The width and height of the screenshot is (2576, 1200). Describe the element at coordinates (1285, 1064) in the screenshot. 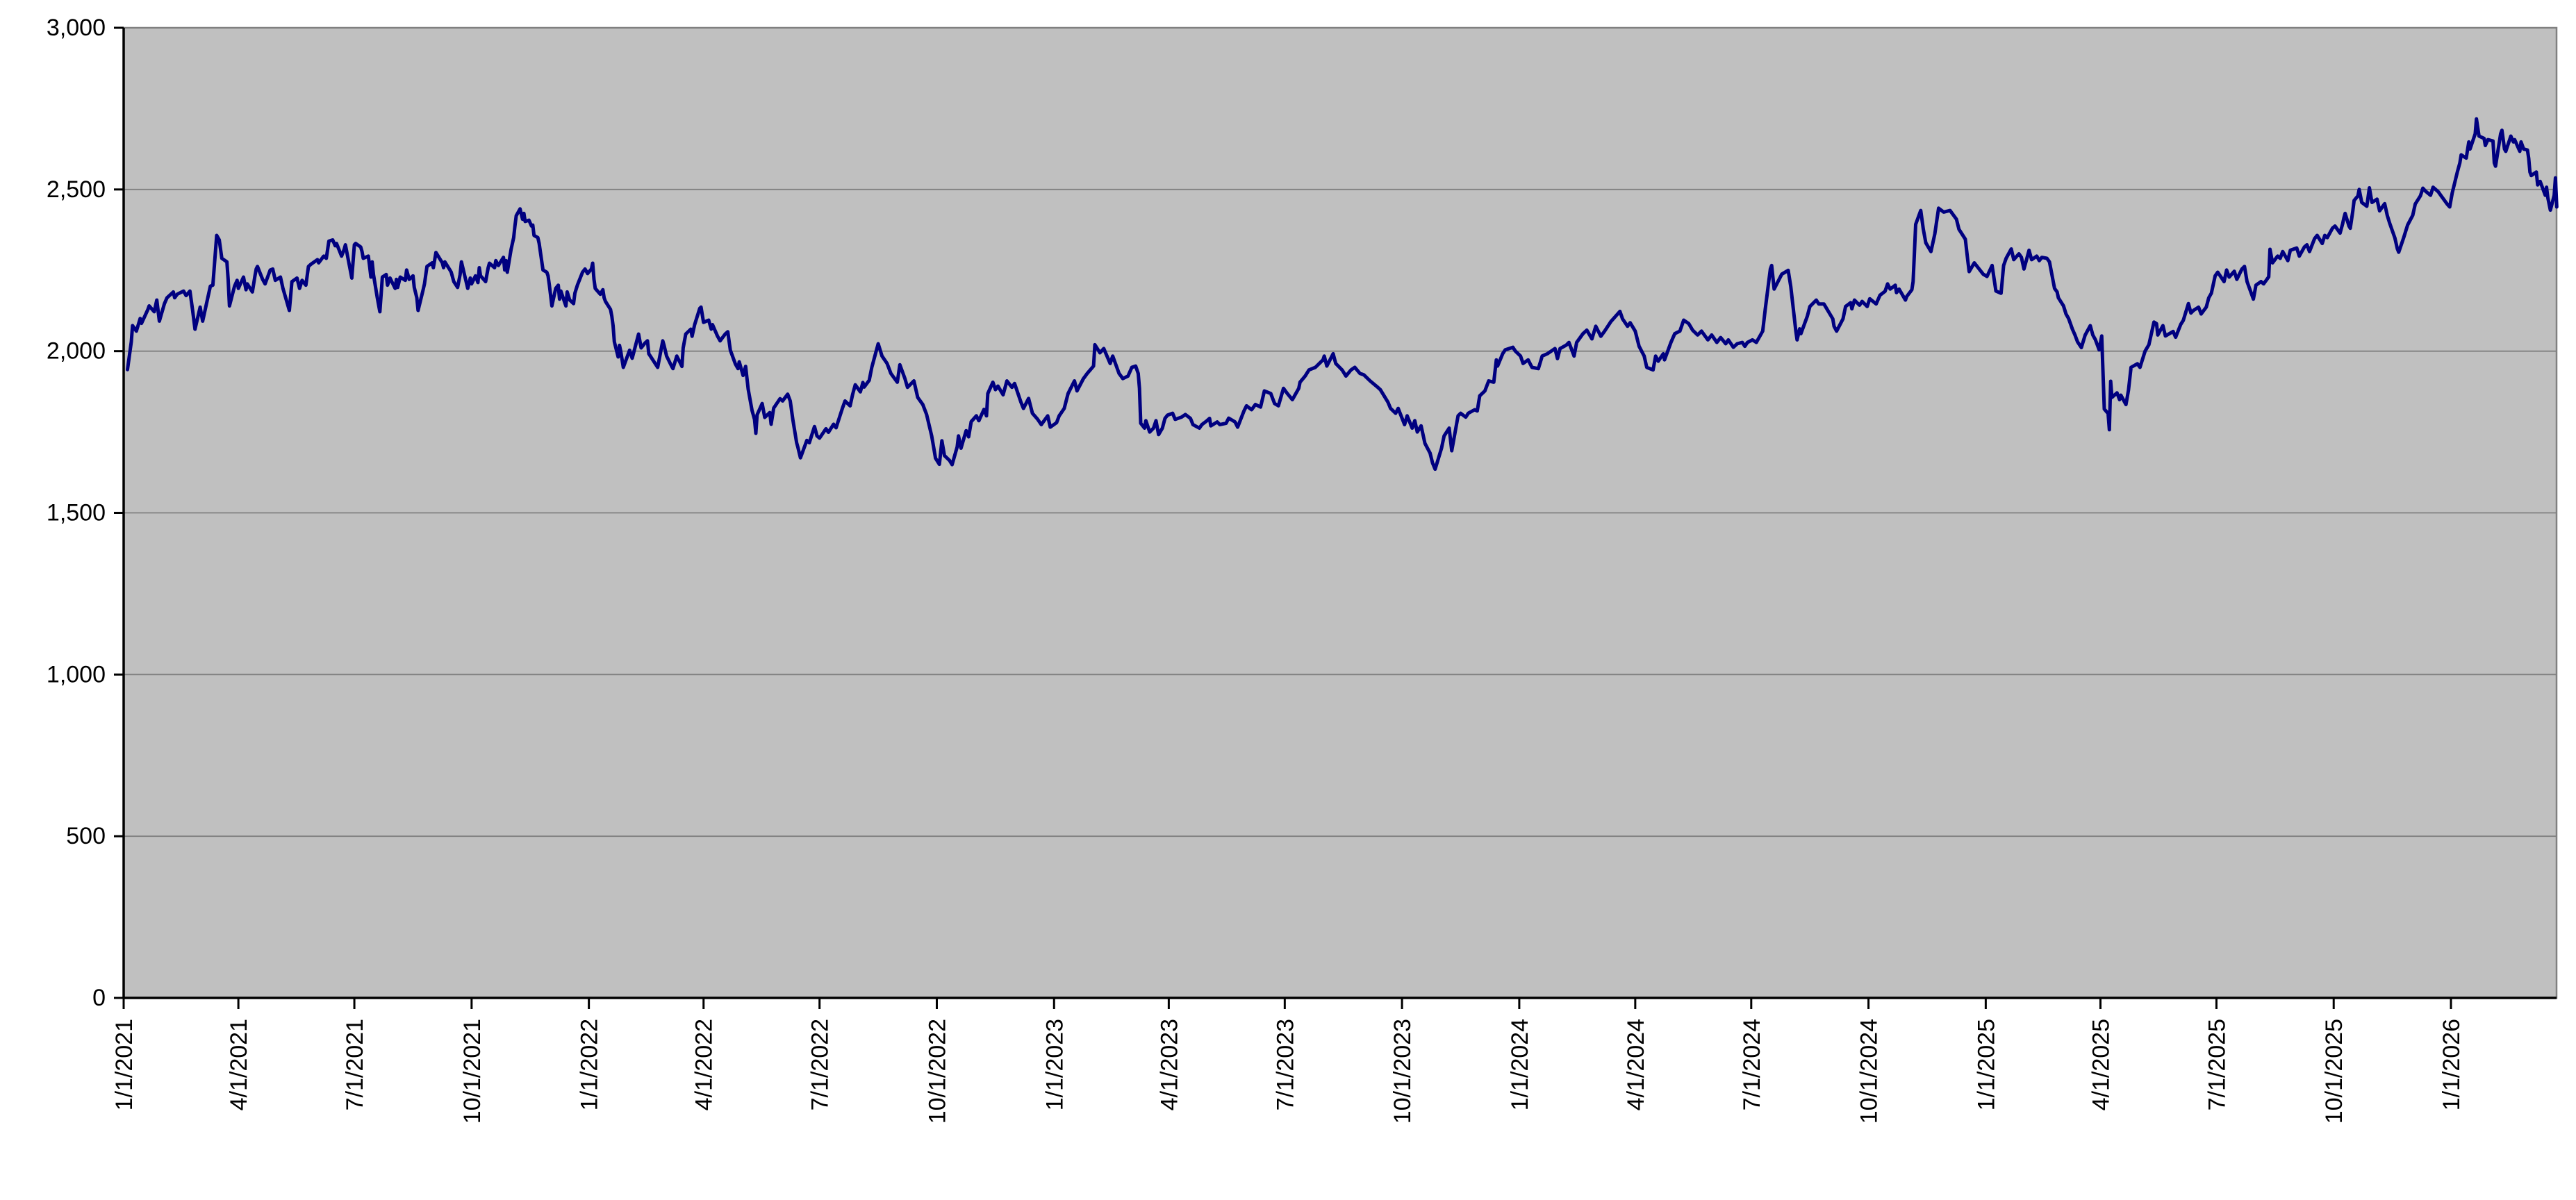

I see `x-tick-label: 7/1/2023` at that location.